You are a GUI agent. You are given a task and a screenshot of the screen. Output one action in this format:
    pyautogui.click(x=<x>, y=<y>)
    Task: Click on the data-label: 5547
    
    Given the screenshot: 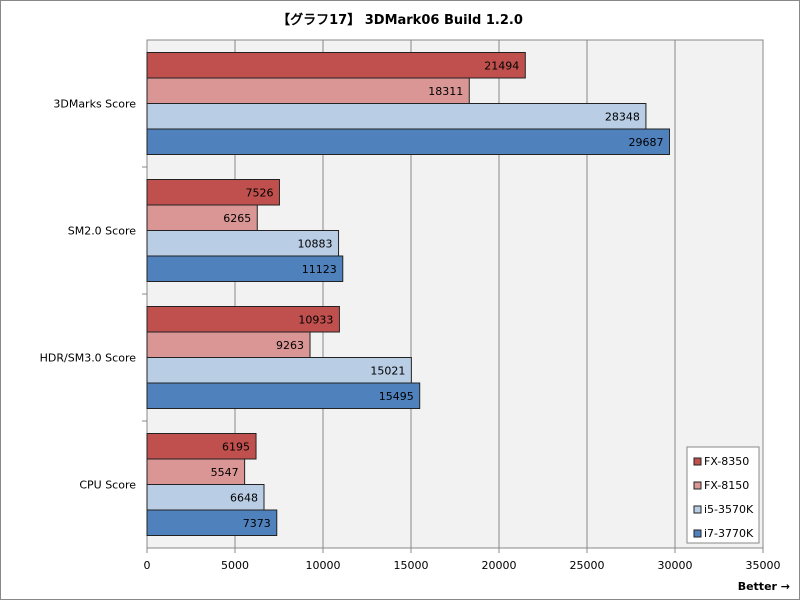 What is the action you would take?
    pyautogui.click(x=225, y=472)
    